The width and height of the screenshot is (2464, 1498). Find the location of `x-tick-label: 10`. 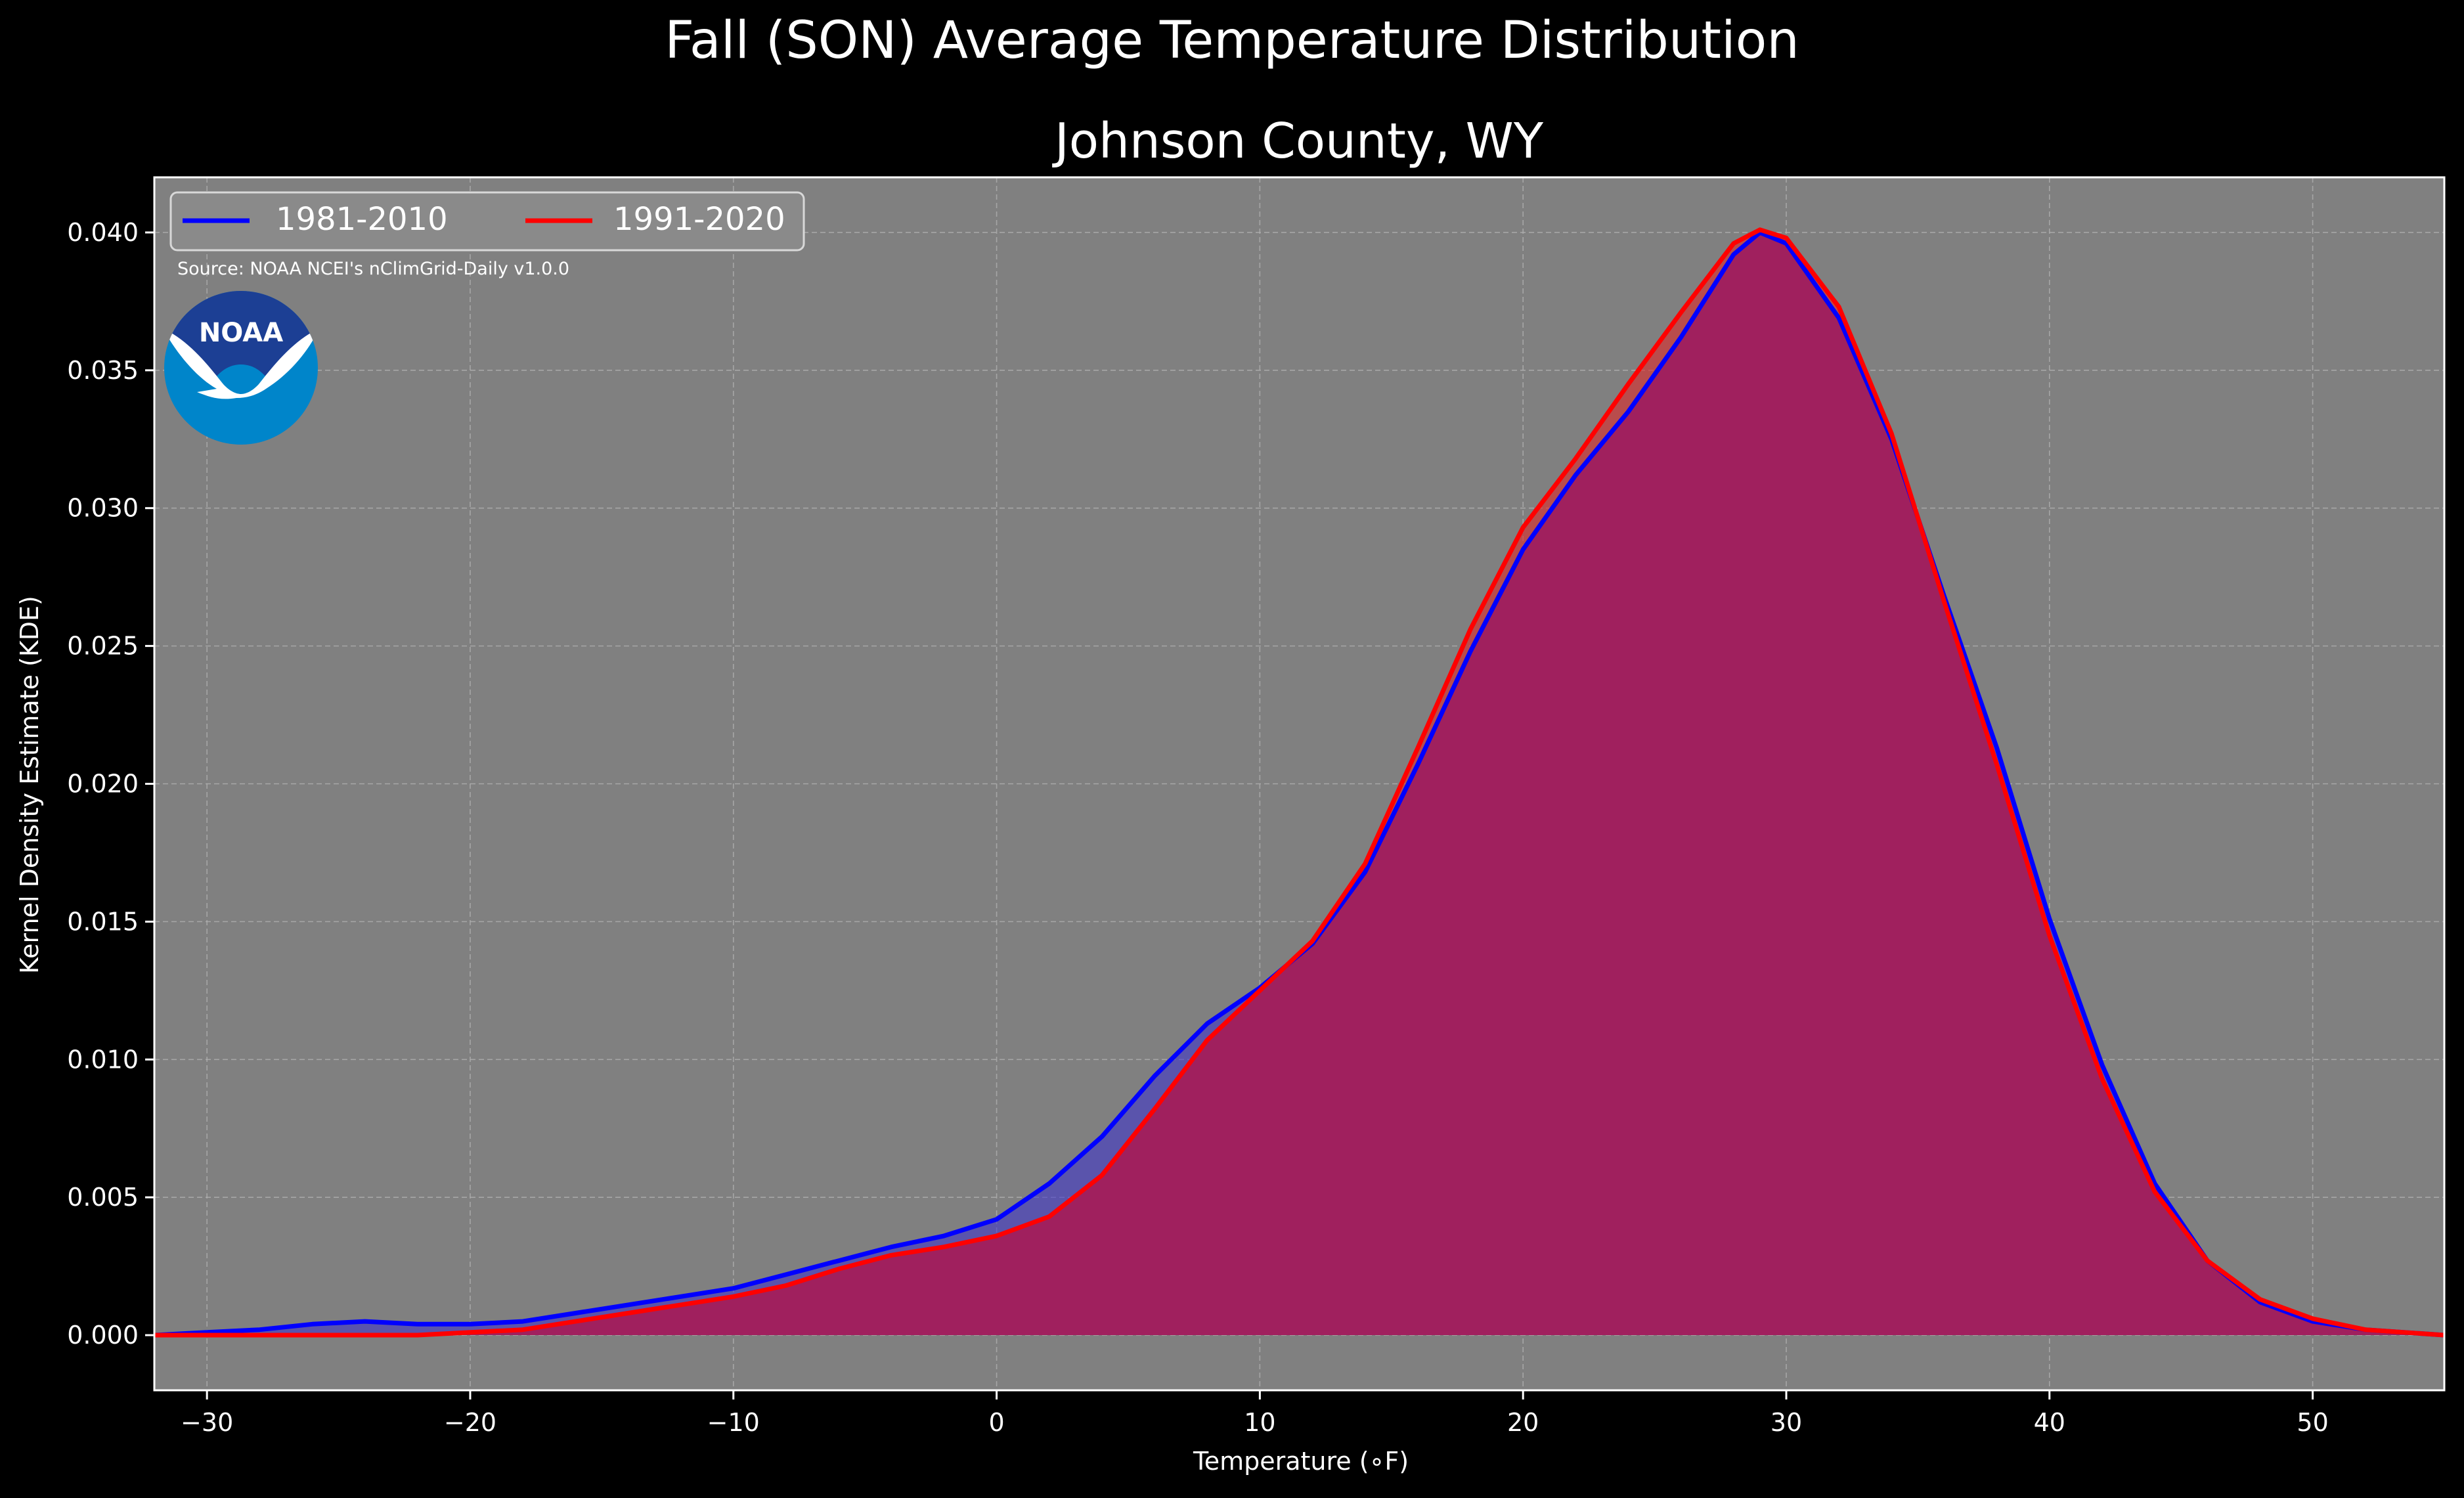

x-tick-label: 10 is located at coordinates (1259, 1422).